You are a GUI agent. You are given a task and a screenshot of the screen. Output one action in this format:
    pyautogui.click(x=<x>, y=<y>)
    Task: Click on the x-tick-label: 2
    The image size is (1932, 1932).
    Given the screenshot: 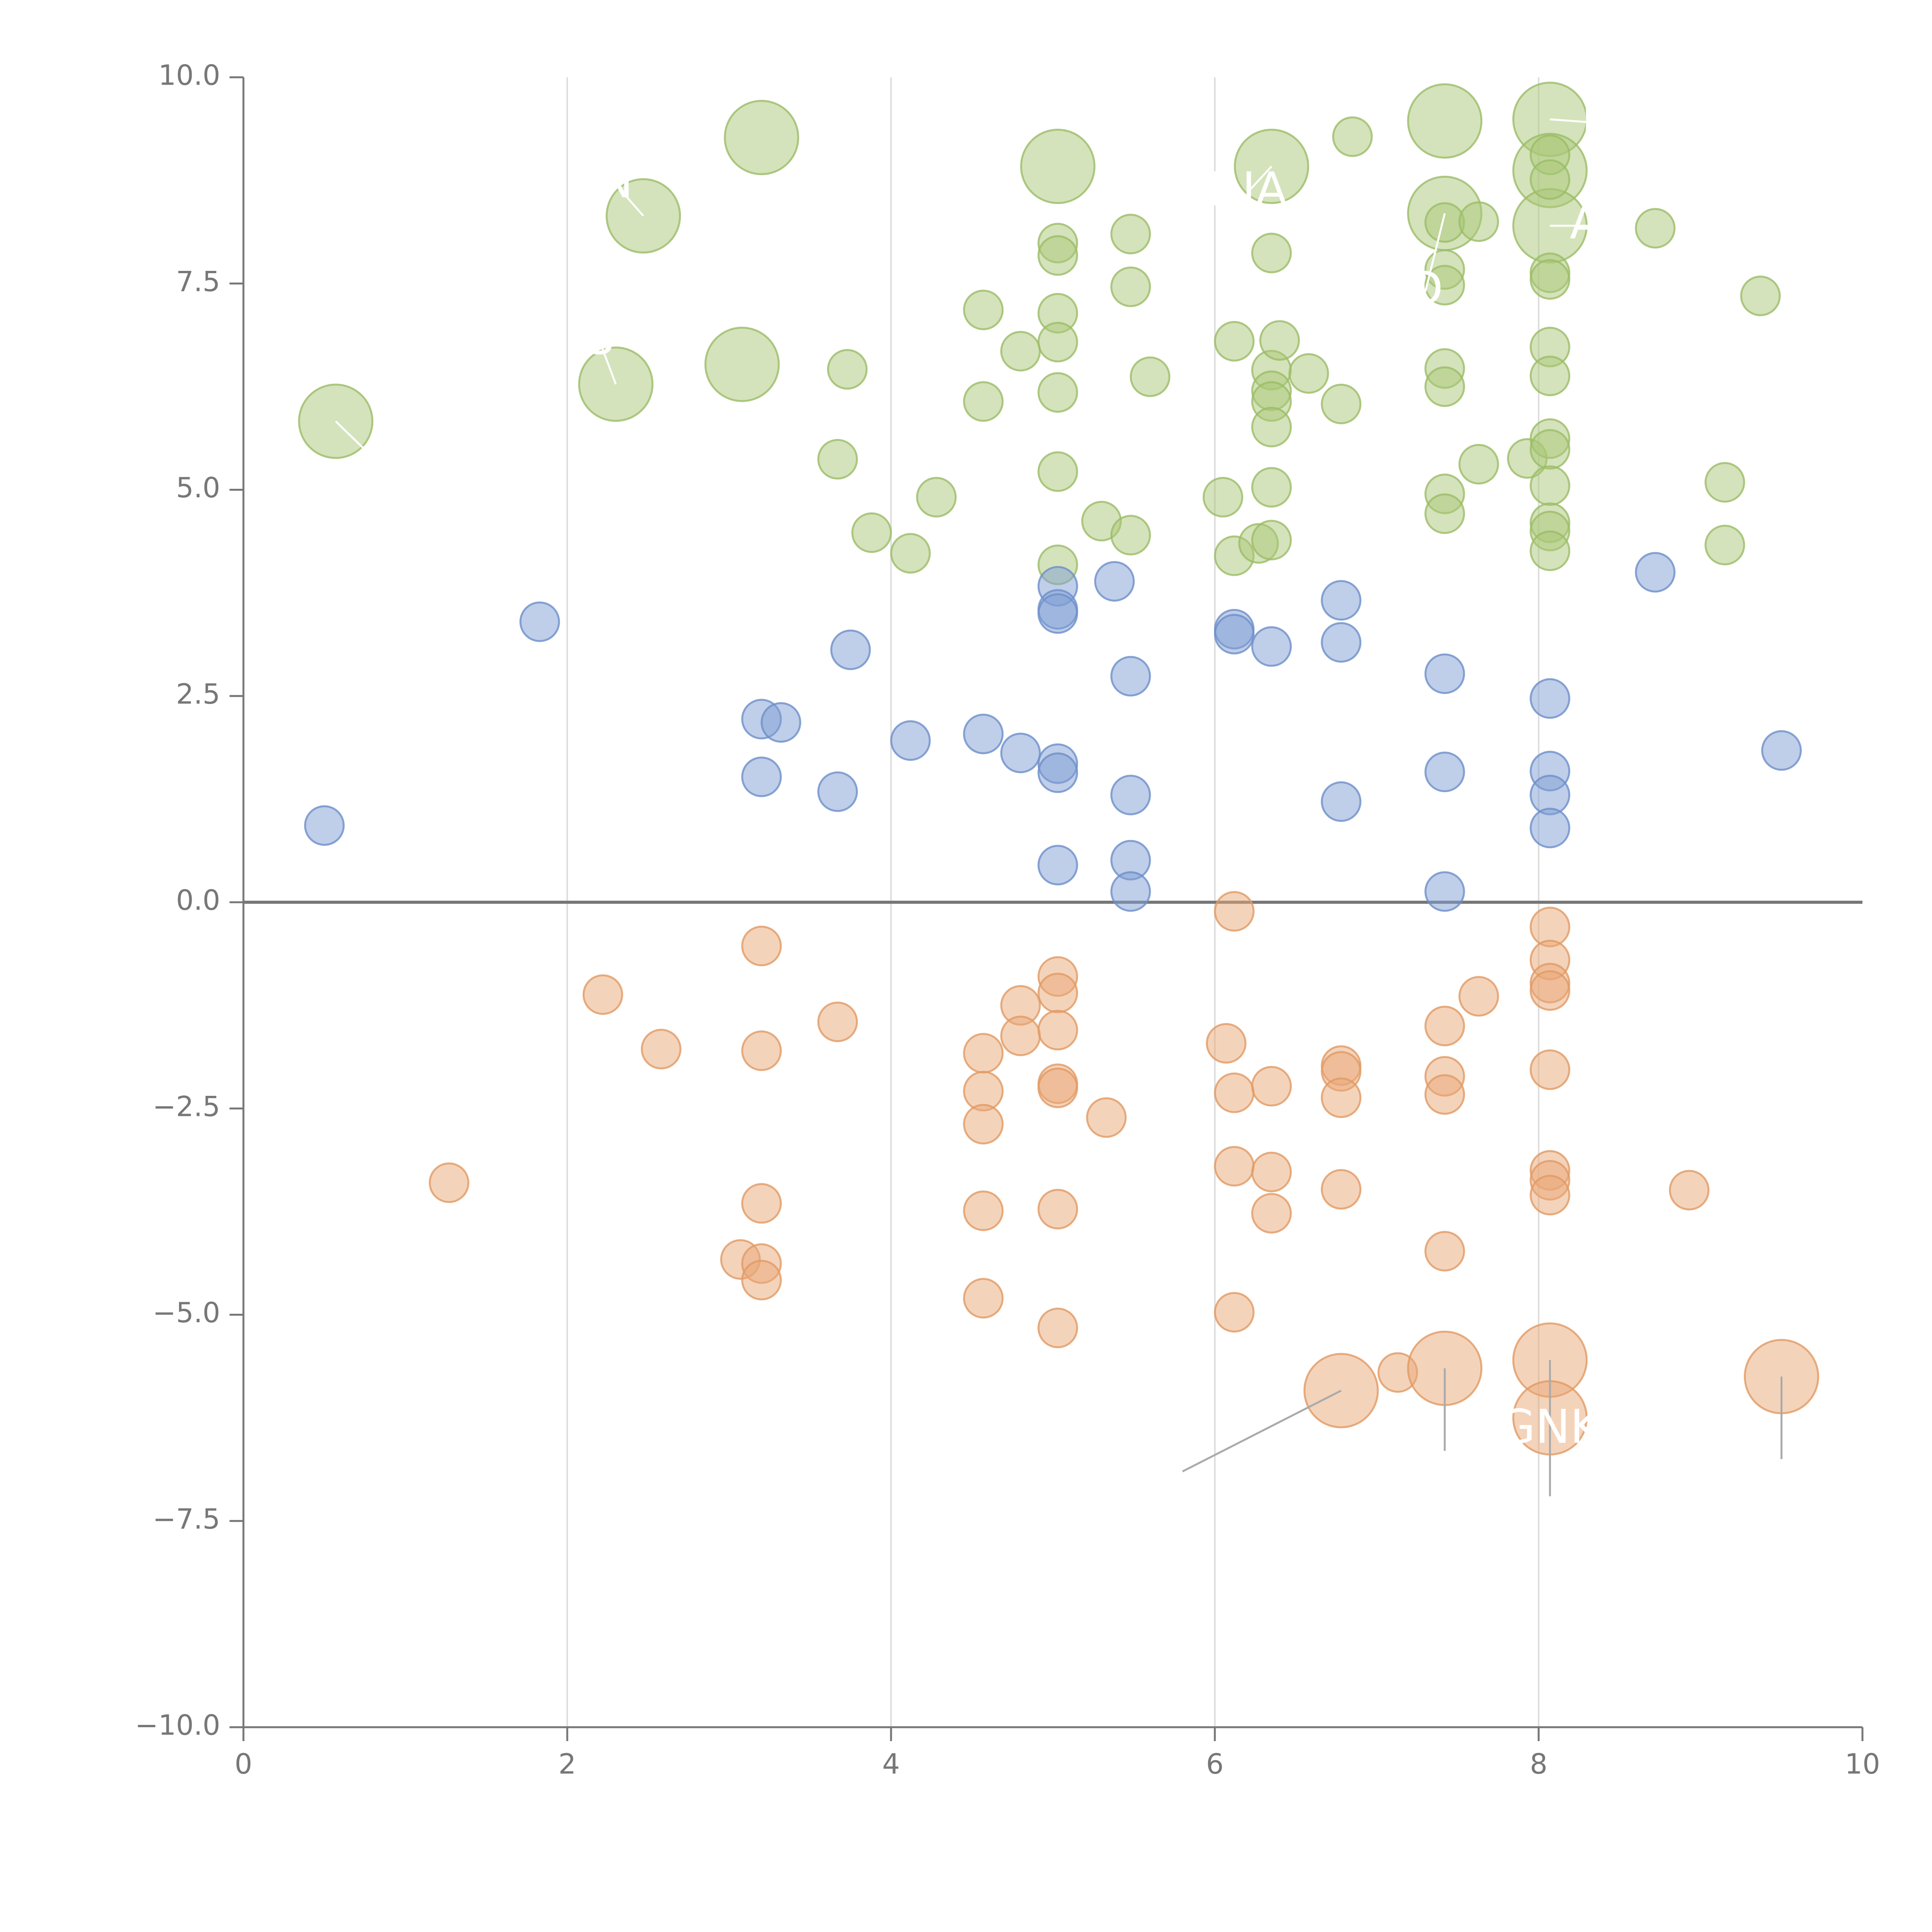 What is the action you would take?
    pyautogui.click(x=567, y=1764)
    